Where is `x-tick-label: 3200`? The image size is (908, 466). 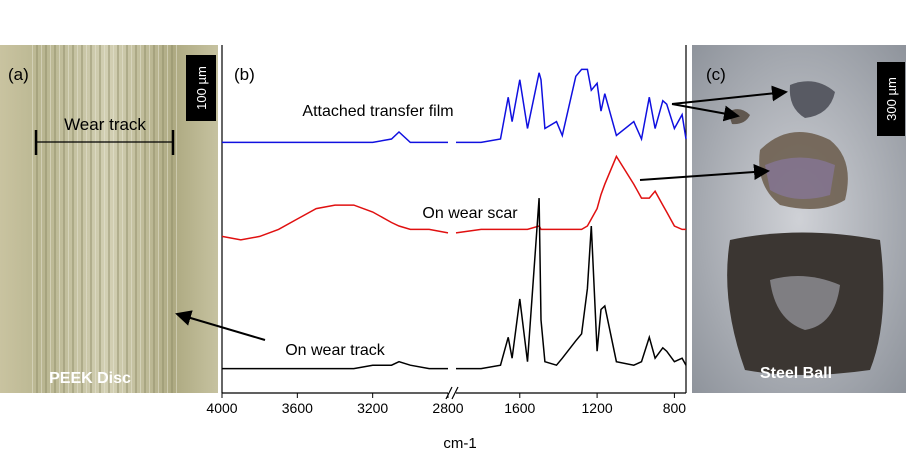
x-tick-label: 3200 is located at coordinates (372, 408).